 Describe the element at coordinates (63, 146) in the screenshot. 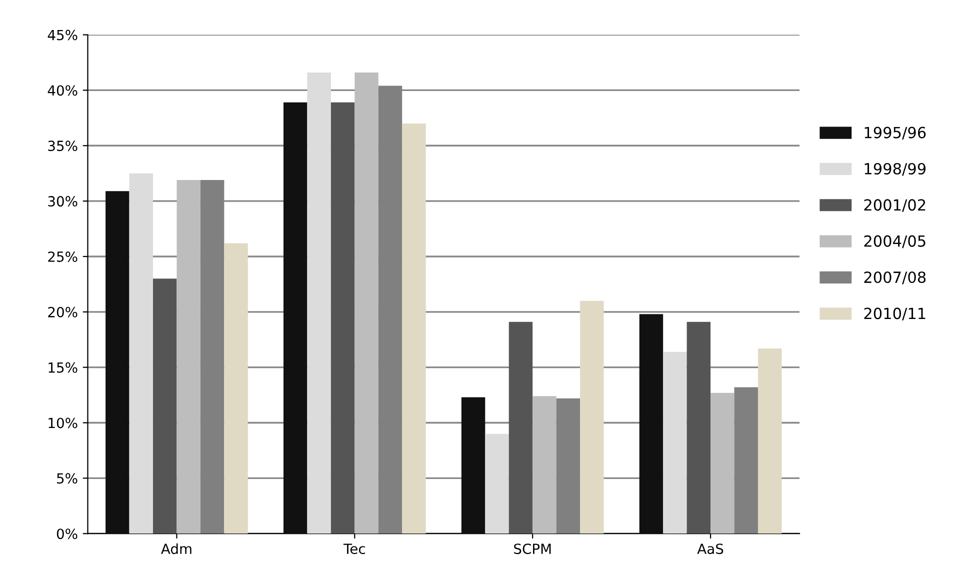

I see `y-tick-label: 35%` at that location.